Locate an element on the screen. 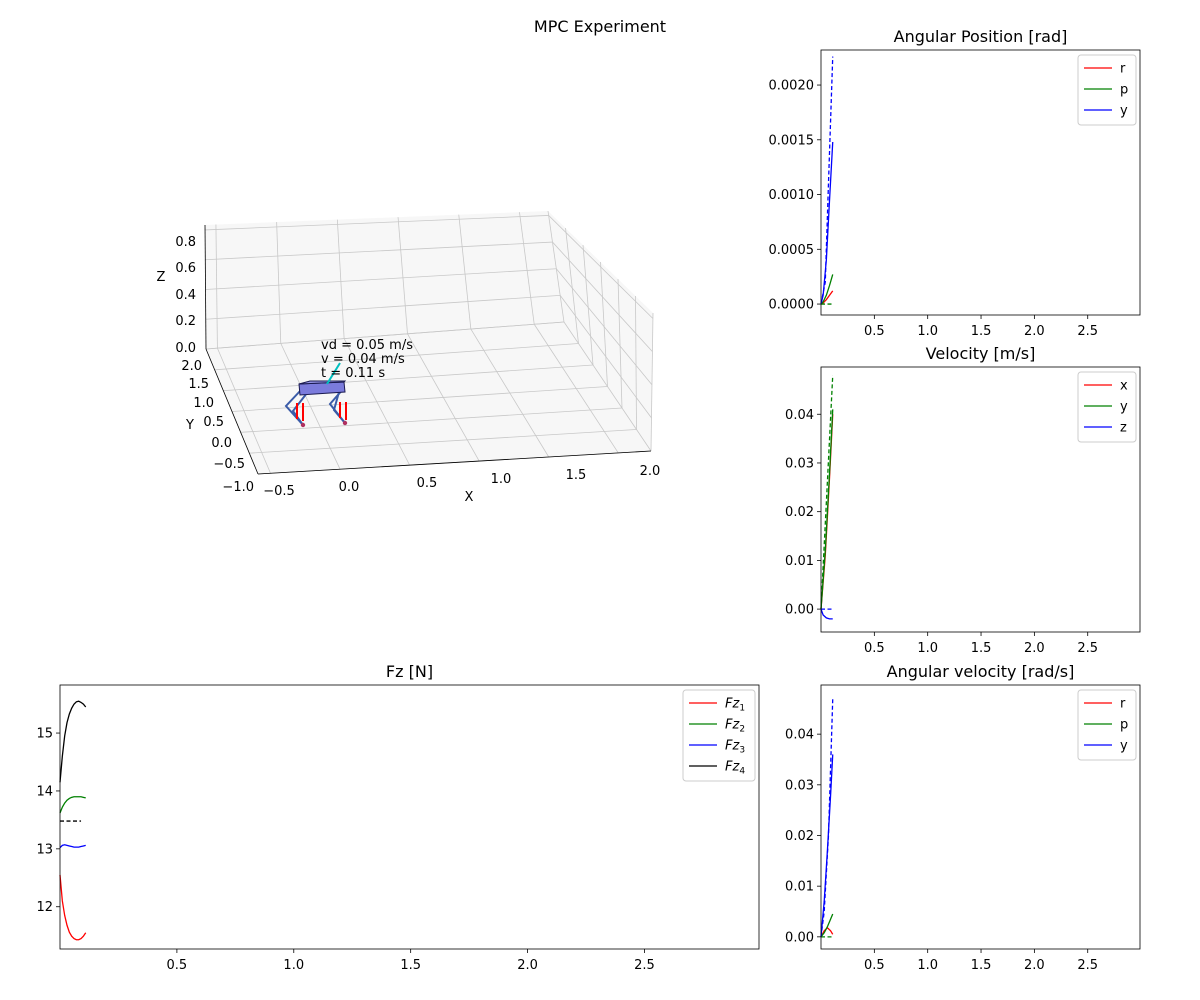 The height and width of the screenshot is (1000, 1200). y-tick-label: 2.0 is located at coordinates (191, 366).